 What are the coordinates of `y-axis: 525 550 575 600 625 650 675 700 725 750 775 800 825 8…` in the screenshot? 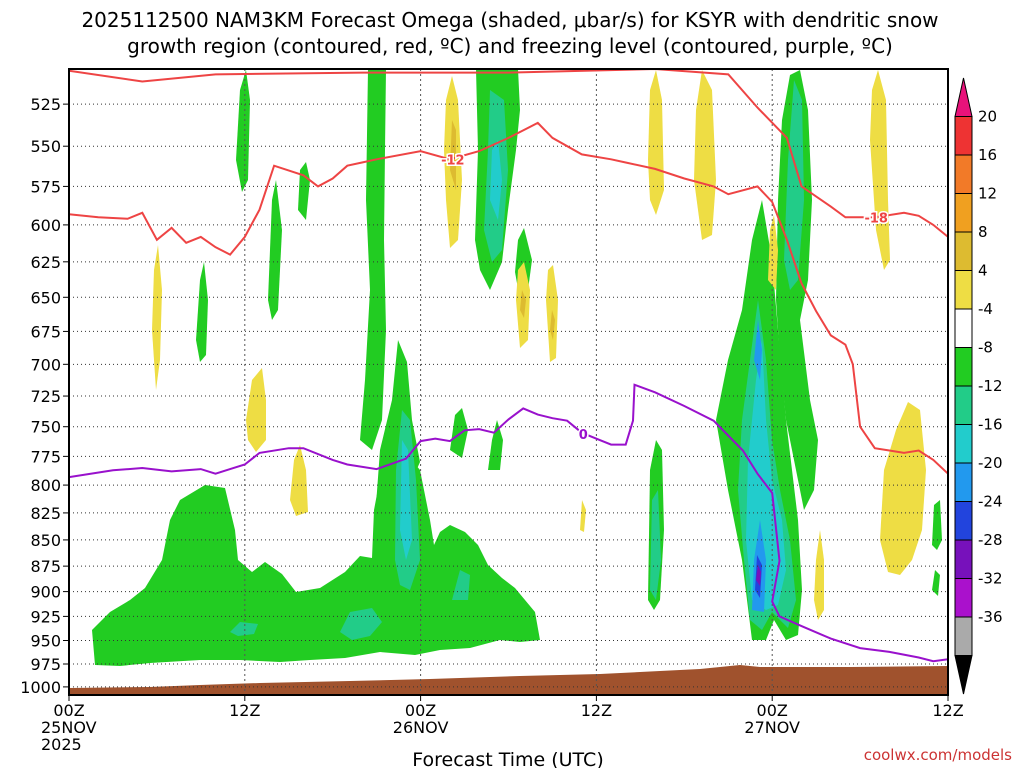 It's located at (44, 396).